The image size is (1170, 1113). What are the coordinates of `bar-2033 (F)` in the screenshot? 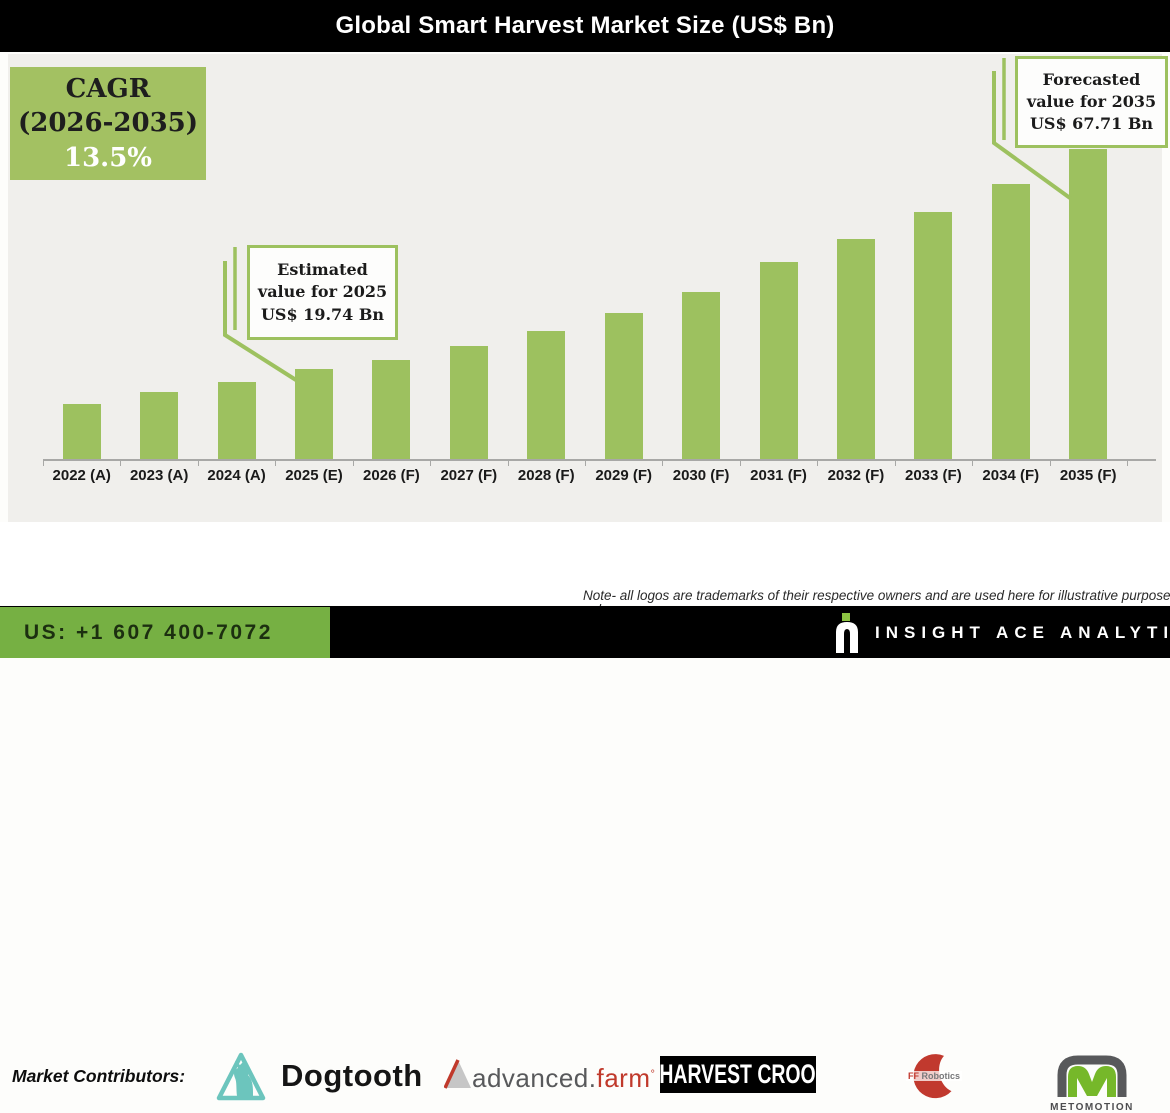 It's located at (933, 335).